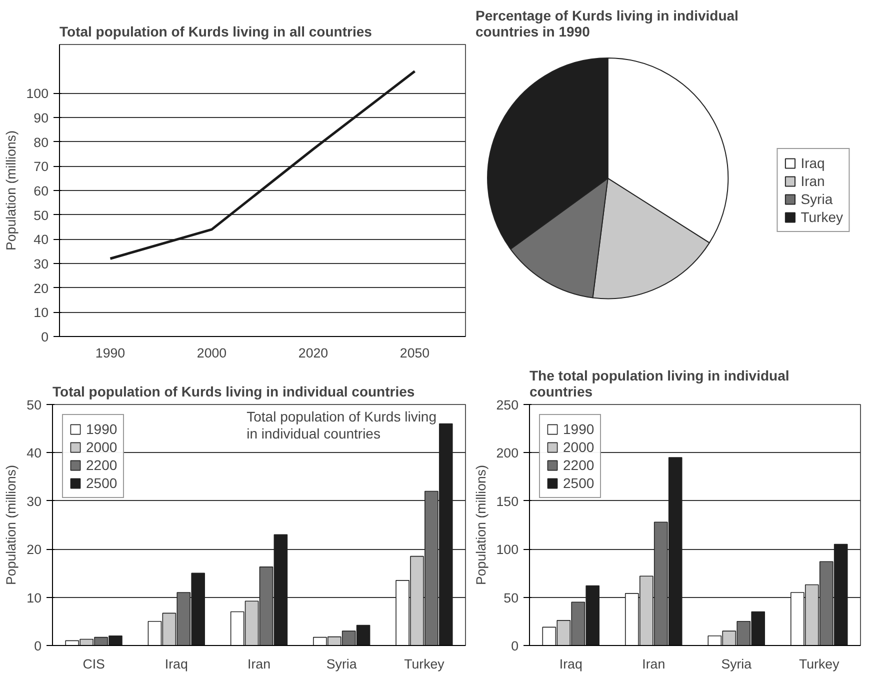 The width and height of the screenshot is (875, 684). I want to click on x-tick-label: 2000, so click(211, 353).